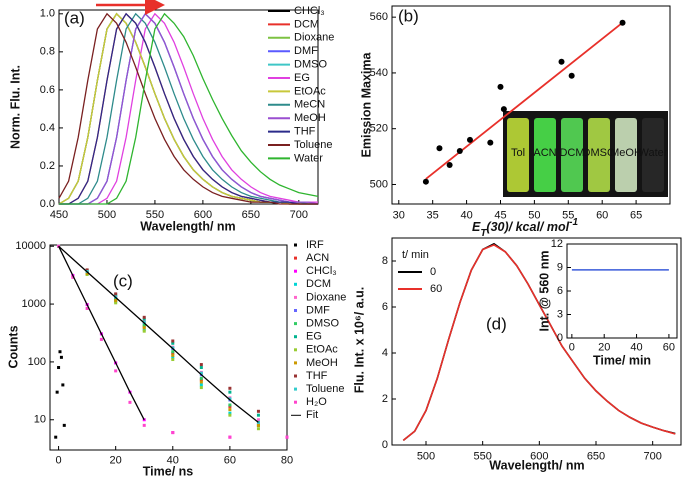  What do you see at coordinates (539, 456) in the screenshot?
I see `x-tick-label: 600` at bounding box center [539, 456].